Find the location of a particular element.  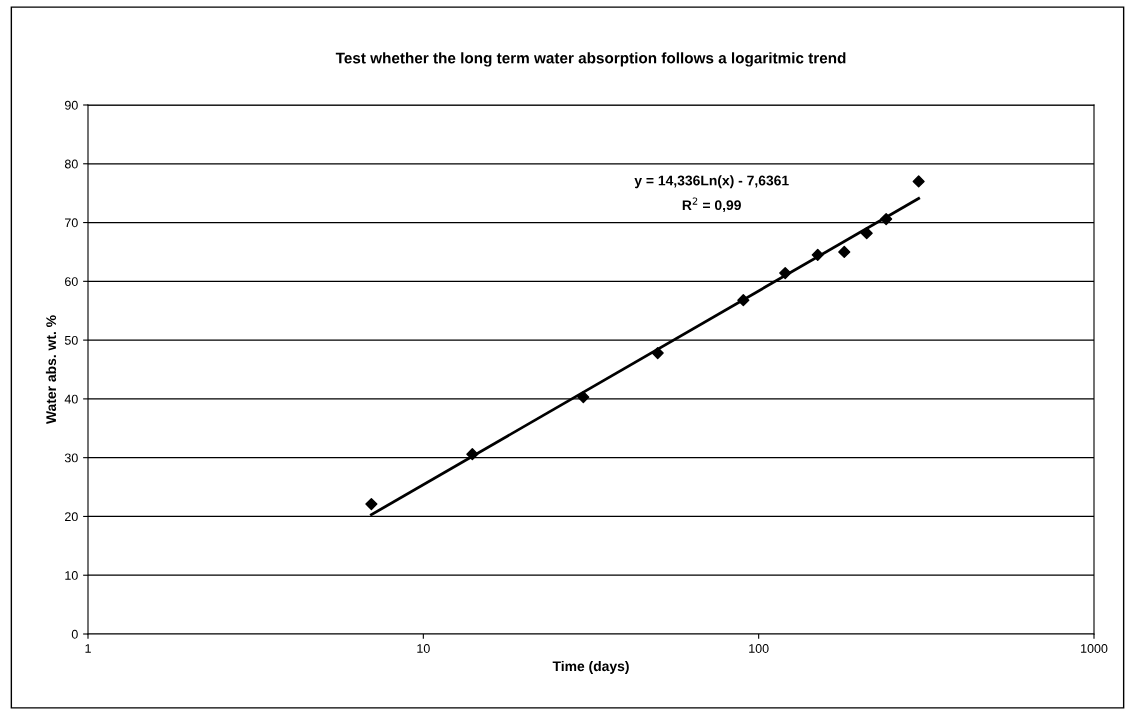

y-tick-label: 90 is located at coordinates (71, 105).